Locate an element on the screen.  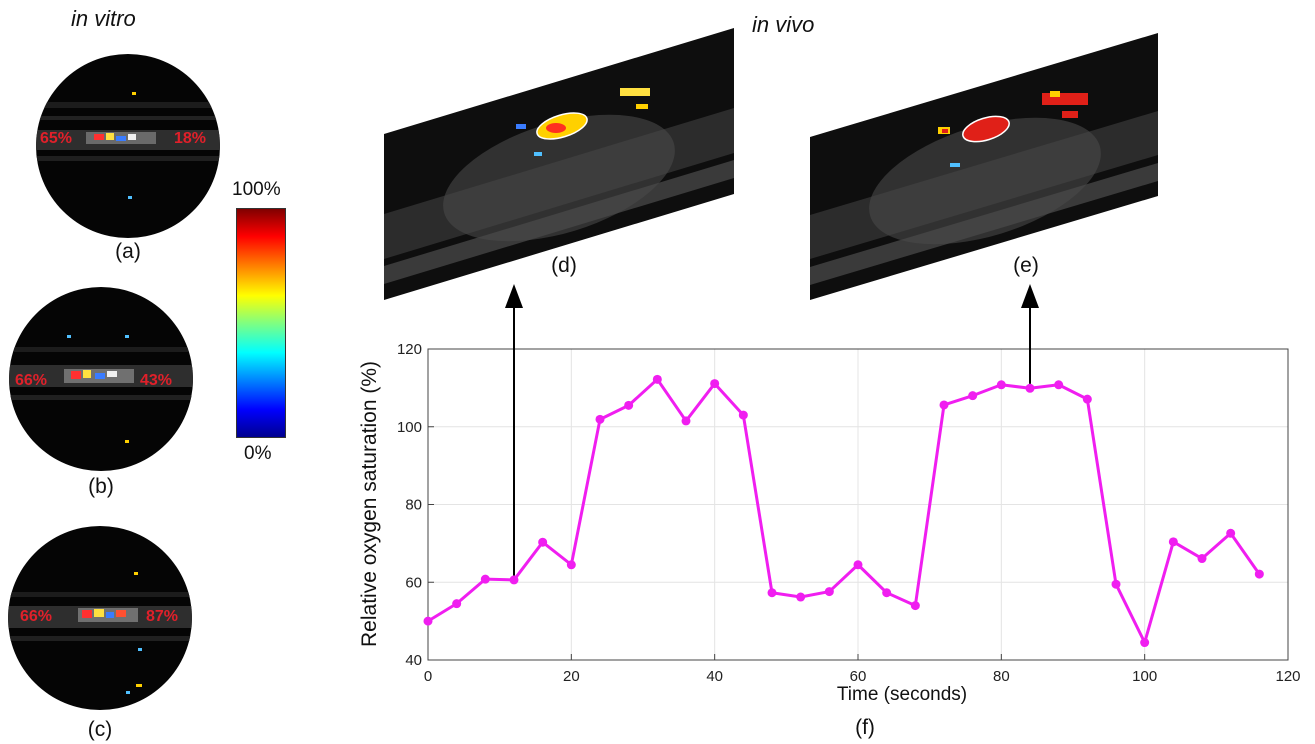
panel-label-b: (b) is located at coordinates (101, 486).